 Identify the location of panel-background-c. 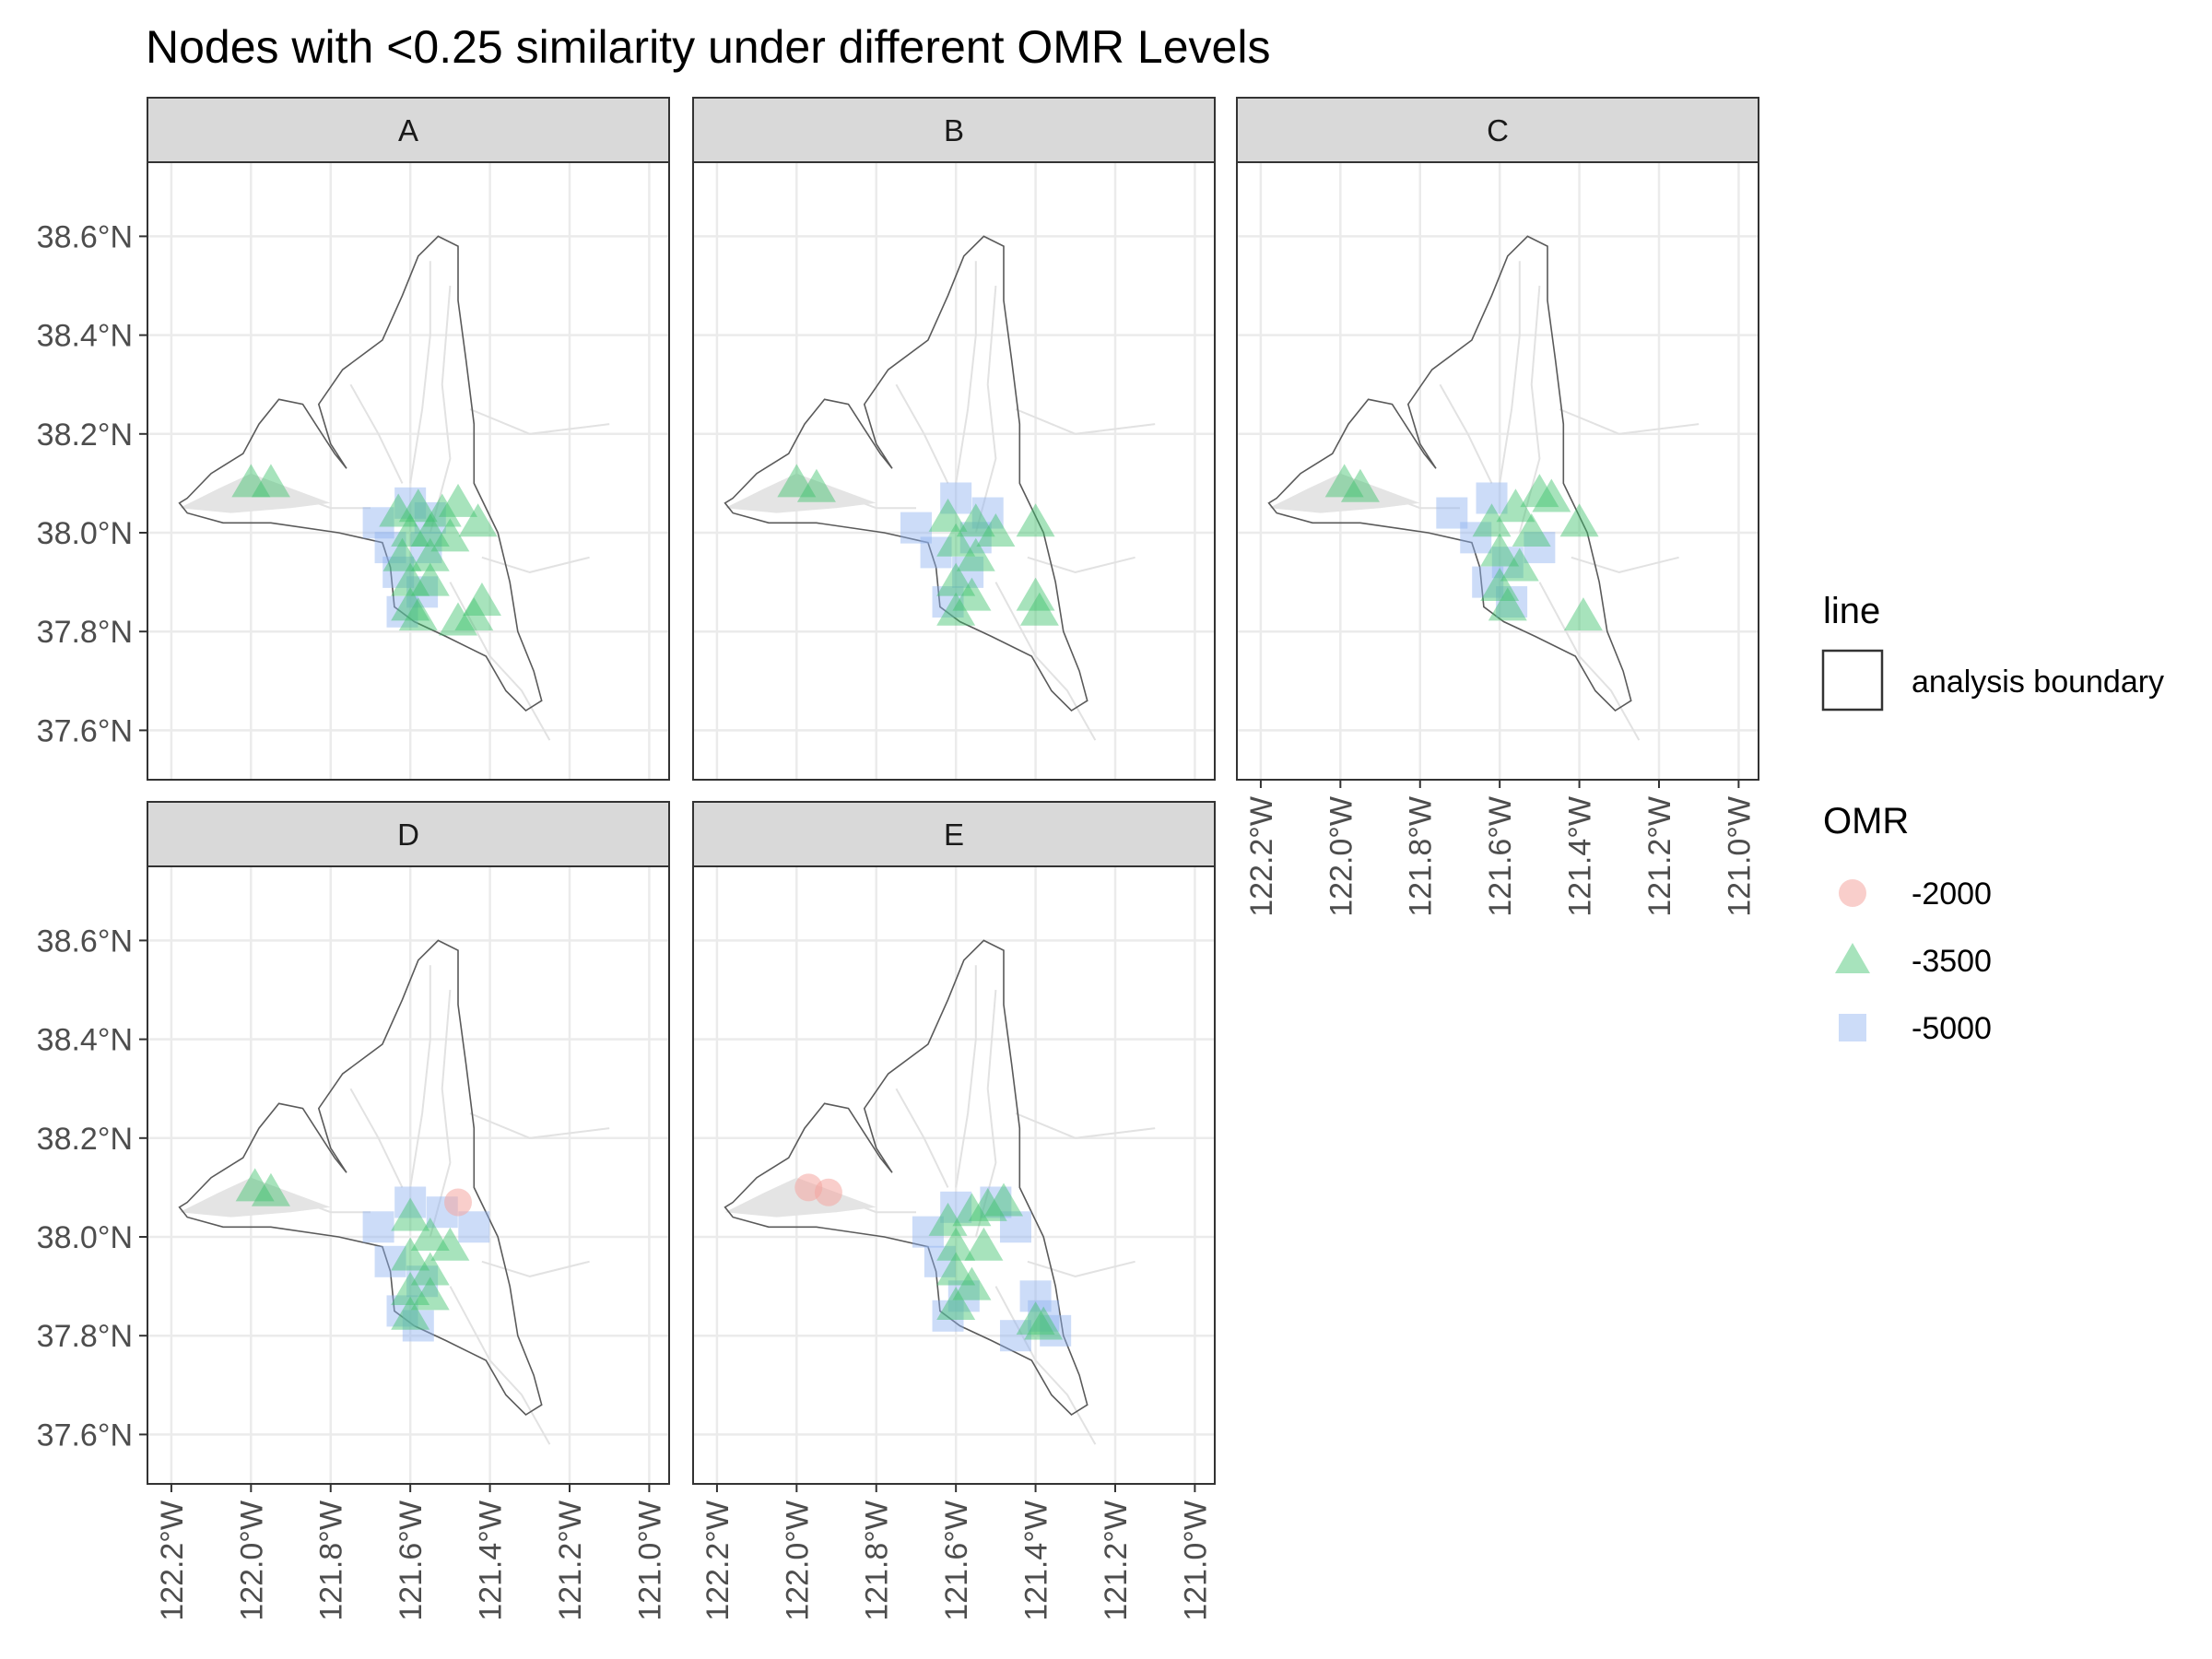
(1498, 471).